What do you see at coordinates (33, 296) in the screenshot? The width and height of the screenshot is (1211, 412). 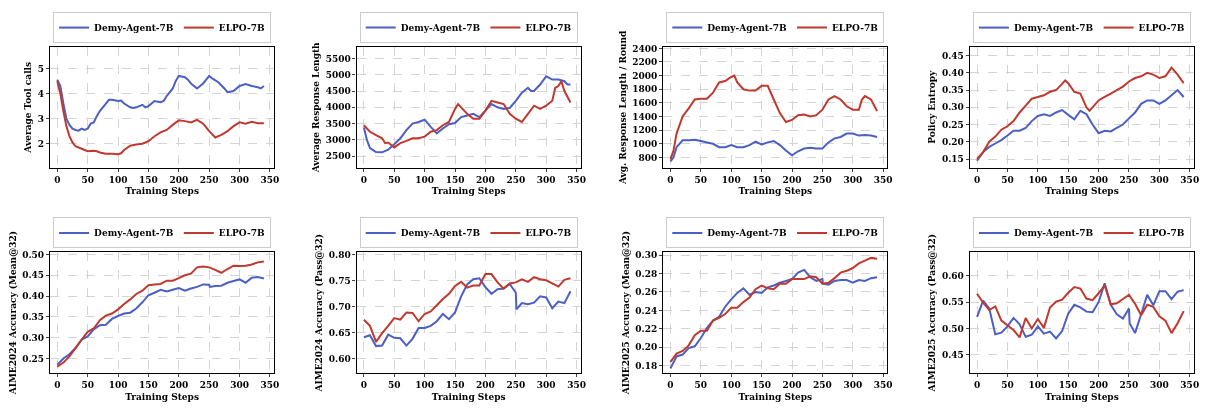 I see `y-tick-label: 0.40` at bounding box center [33, 296].